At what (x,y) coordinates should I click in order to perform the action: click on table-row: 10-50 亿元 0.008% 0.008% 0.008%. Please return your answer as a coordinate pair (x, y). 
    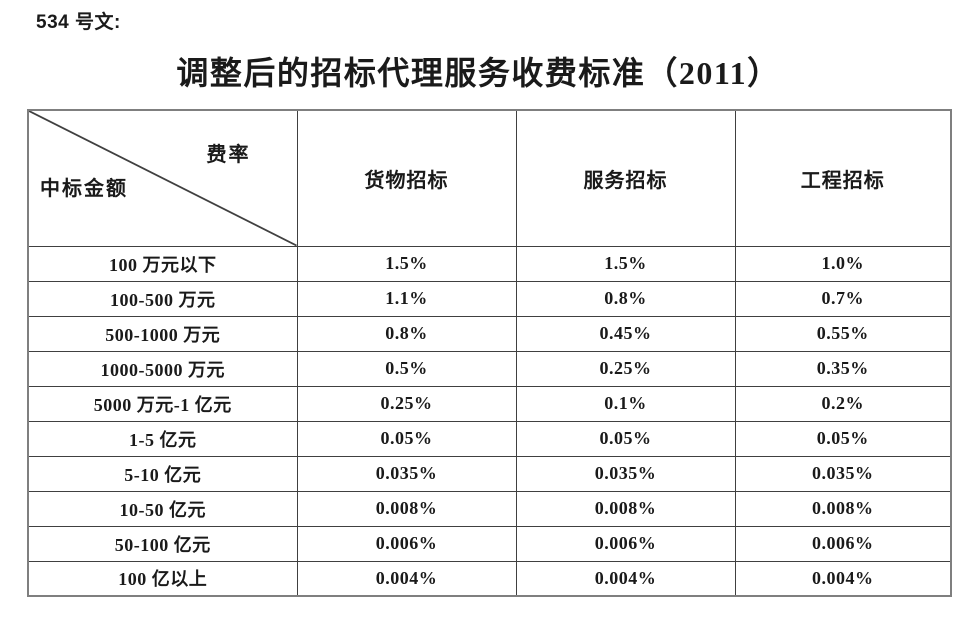
    Looking at the image, I should click on (489, 508).